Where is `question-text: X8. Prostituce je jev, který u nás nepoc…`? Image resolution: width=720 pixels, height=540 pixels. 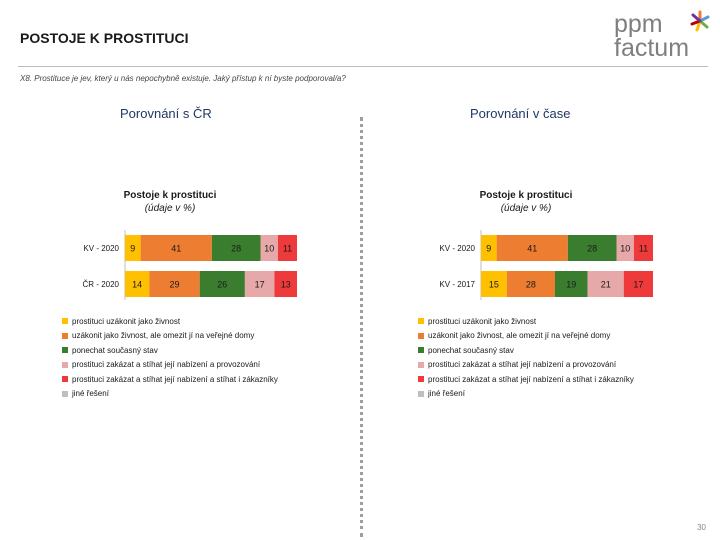
question-text: X8. Prostituce je jev, který u nás nepoc… is located at coordinates (183, 78).